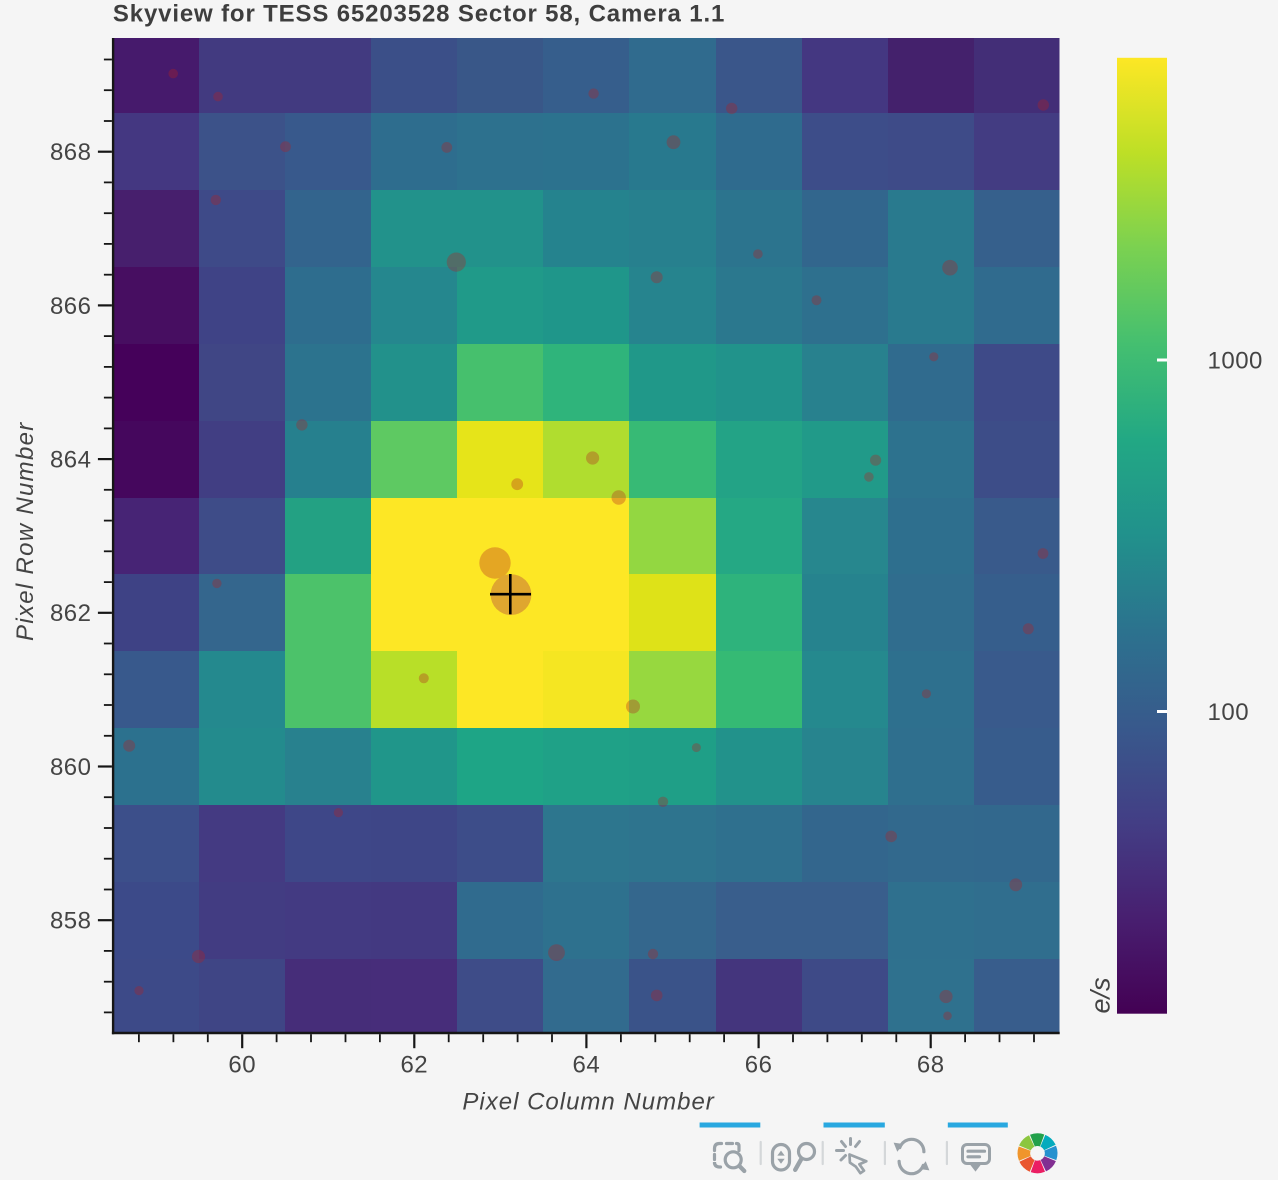 This screenshot has width=1278, height=1199. What do you see at coordinates (588, 1102) in the screenshot?
I see `svg-text: Pixel Column Number` at bounding box center [588, 1102].